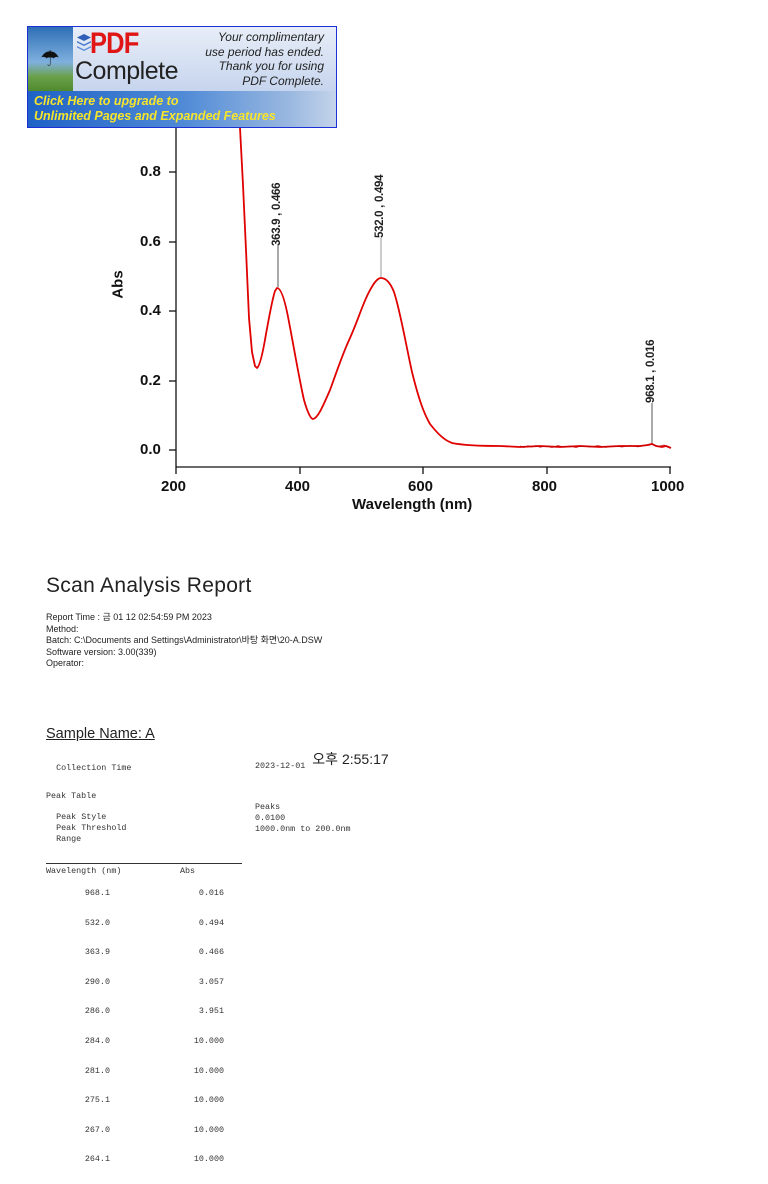 This screenshot has width=768, height=1184. I want to click on table-row: 363.9 0.466, so click(144, 952).